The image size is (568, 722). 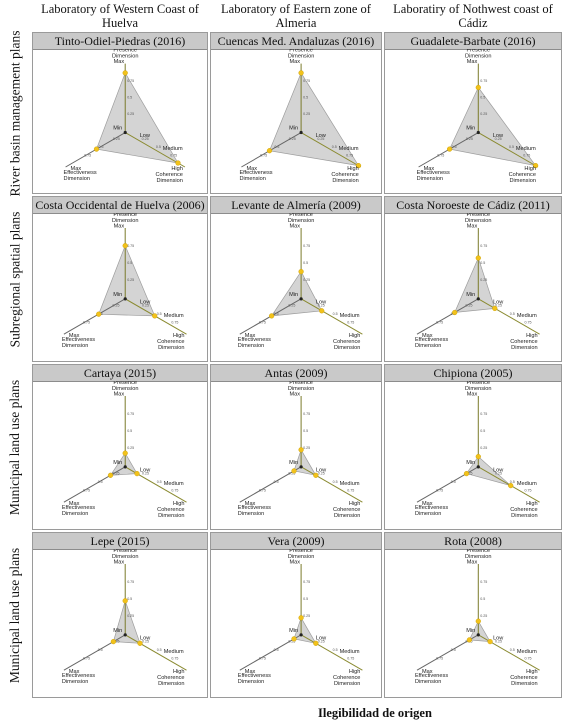 I want to click on axis-coherence, so click(x=331, y=652).